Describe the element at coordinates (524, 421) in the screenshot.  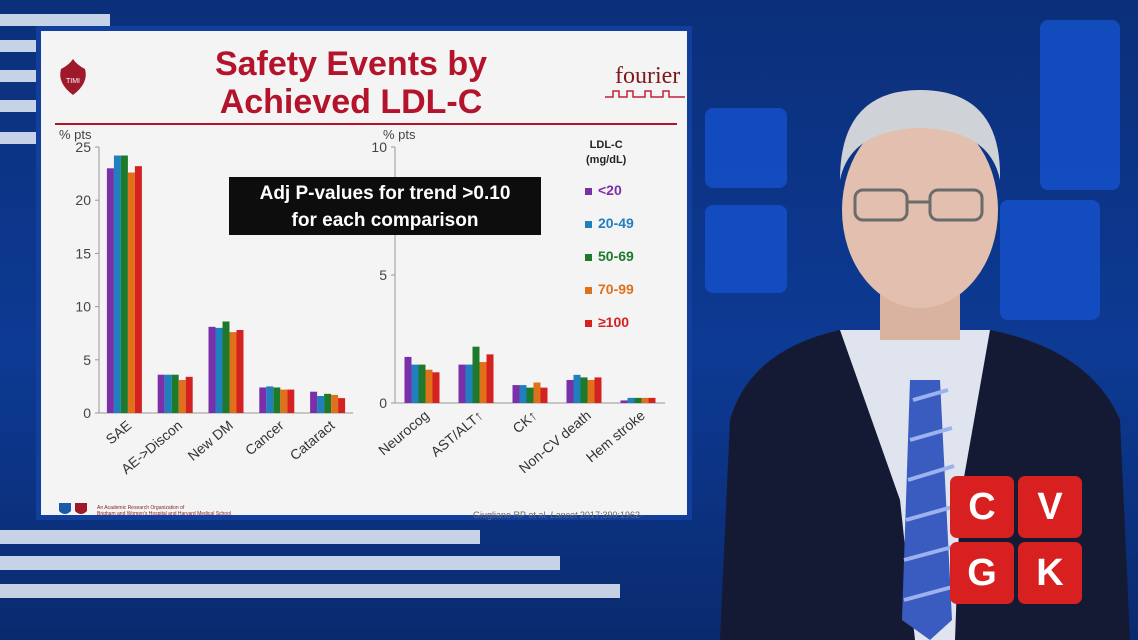
I see `category-label: CK↑` at that location.